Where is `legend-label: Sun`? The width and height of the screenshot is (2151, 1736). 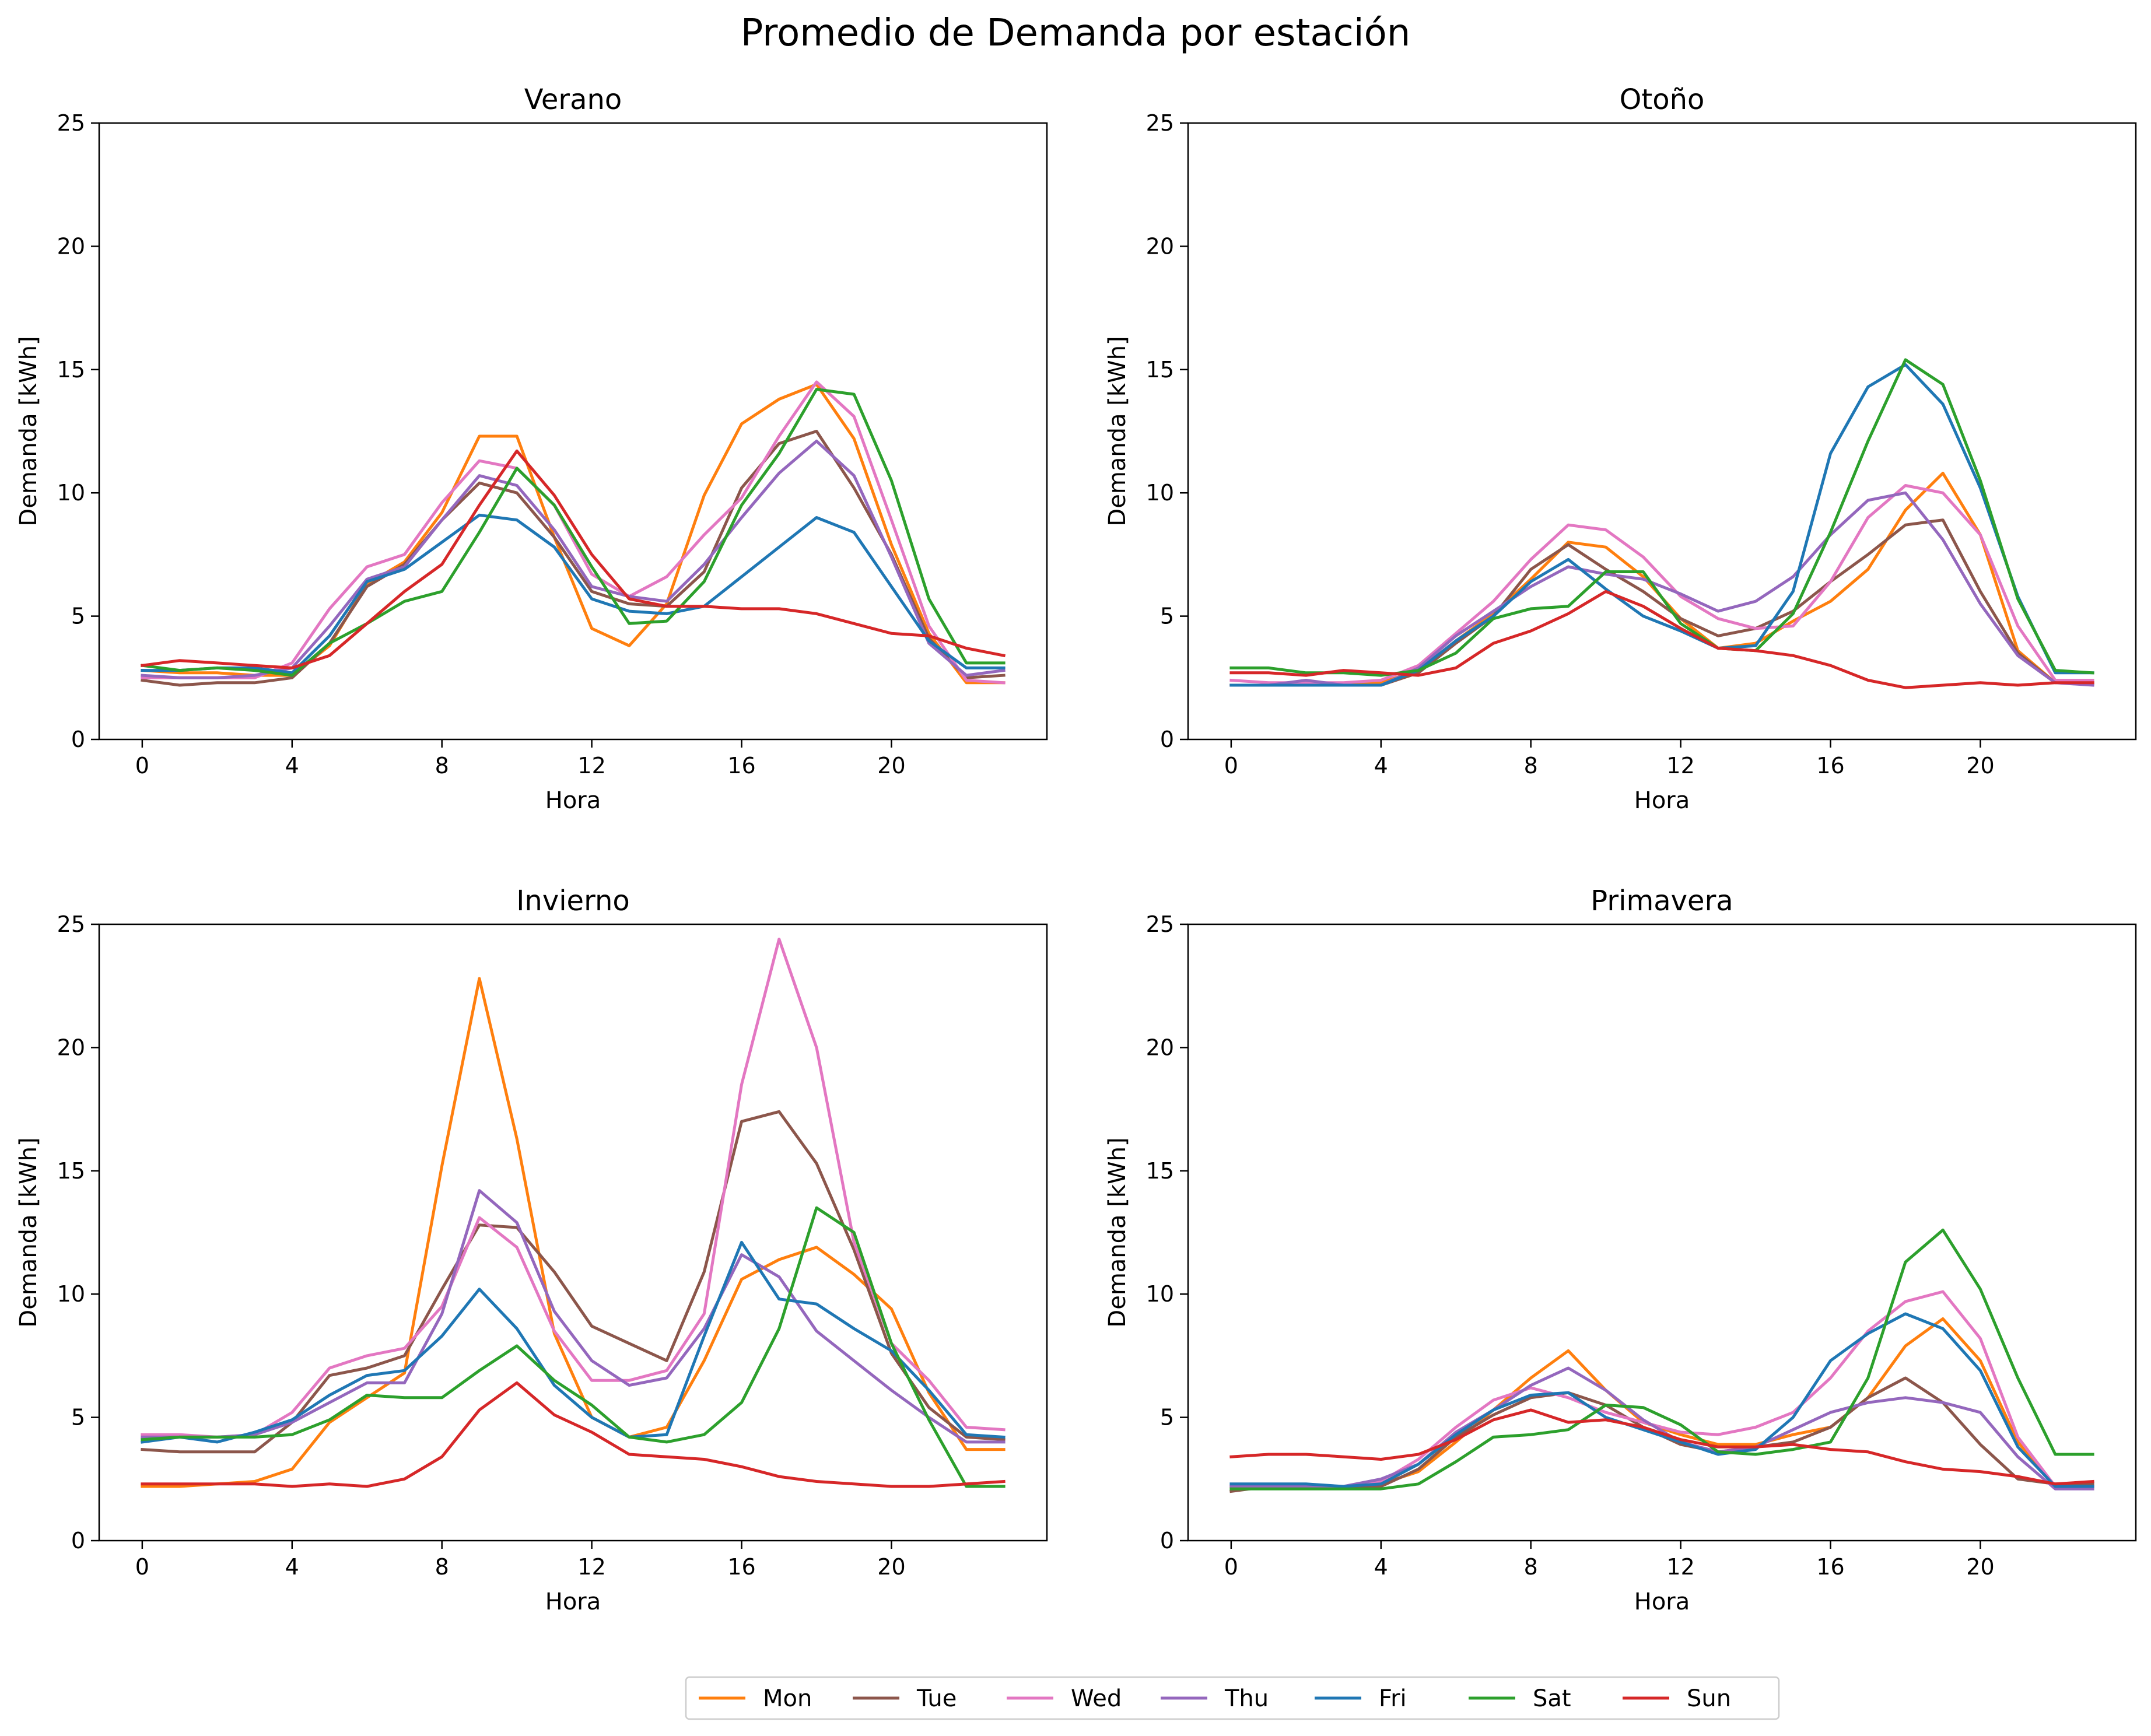
legend-label: Sun is located at coordinates (1709, 1698).